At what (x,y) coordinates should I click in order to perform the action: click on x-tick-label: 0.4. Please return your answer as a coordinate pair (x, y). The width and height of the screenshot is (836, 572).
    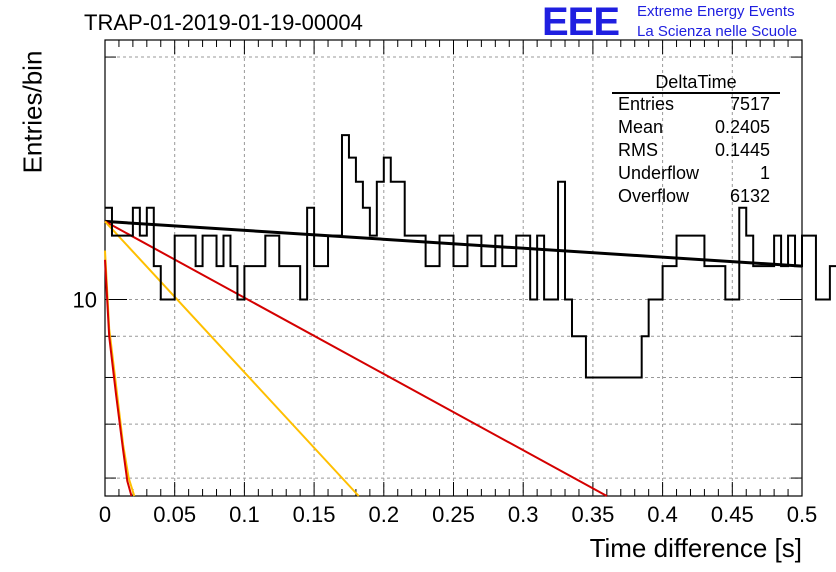
    Looking at the image, I should click on (662, 514).